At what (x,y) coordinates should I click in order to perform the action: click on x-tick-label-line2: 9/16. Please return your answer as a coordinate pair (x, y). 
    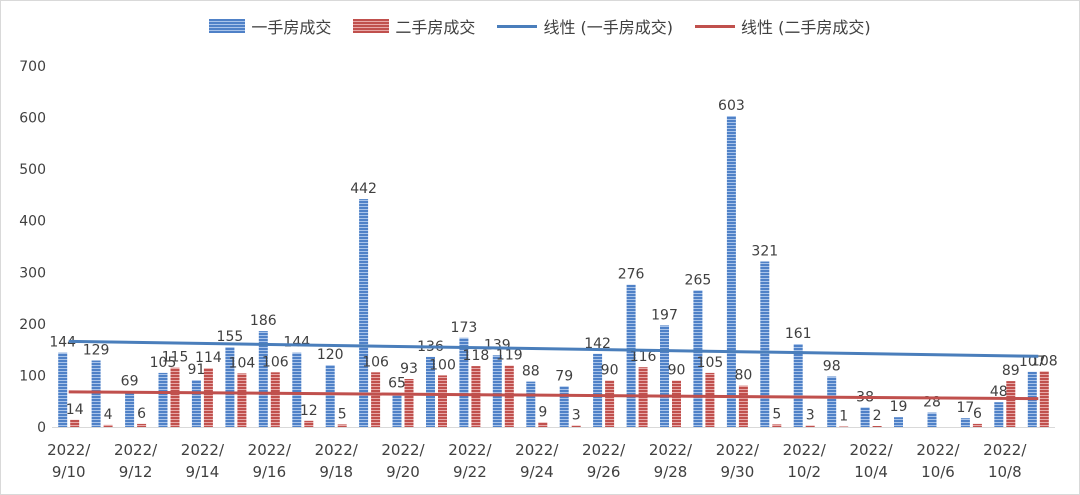
    Looking at the image, I should click on (269, 472).